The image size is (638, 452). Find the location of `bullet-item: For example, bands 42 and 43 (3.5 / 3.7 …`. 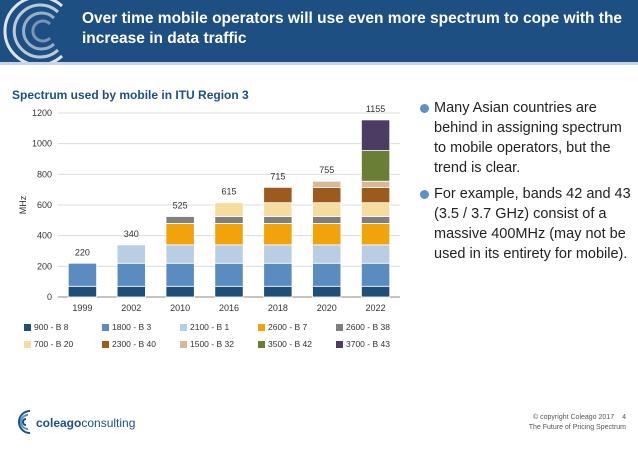

bullet-item: For example, bands 42 and 43 (3.5 / 3.7 … is located at coordinates (526, 224).